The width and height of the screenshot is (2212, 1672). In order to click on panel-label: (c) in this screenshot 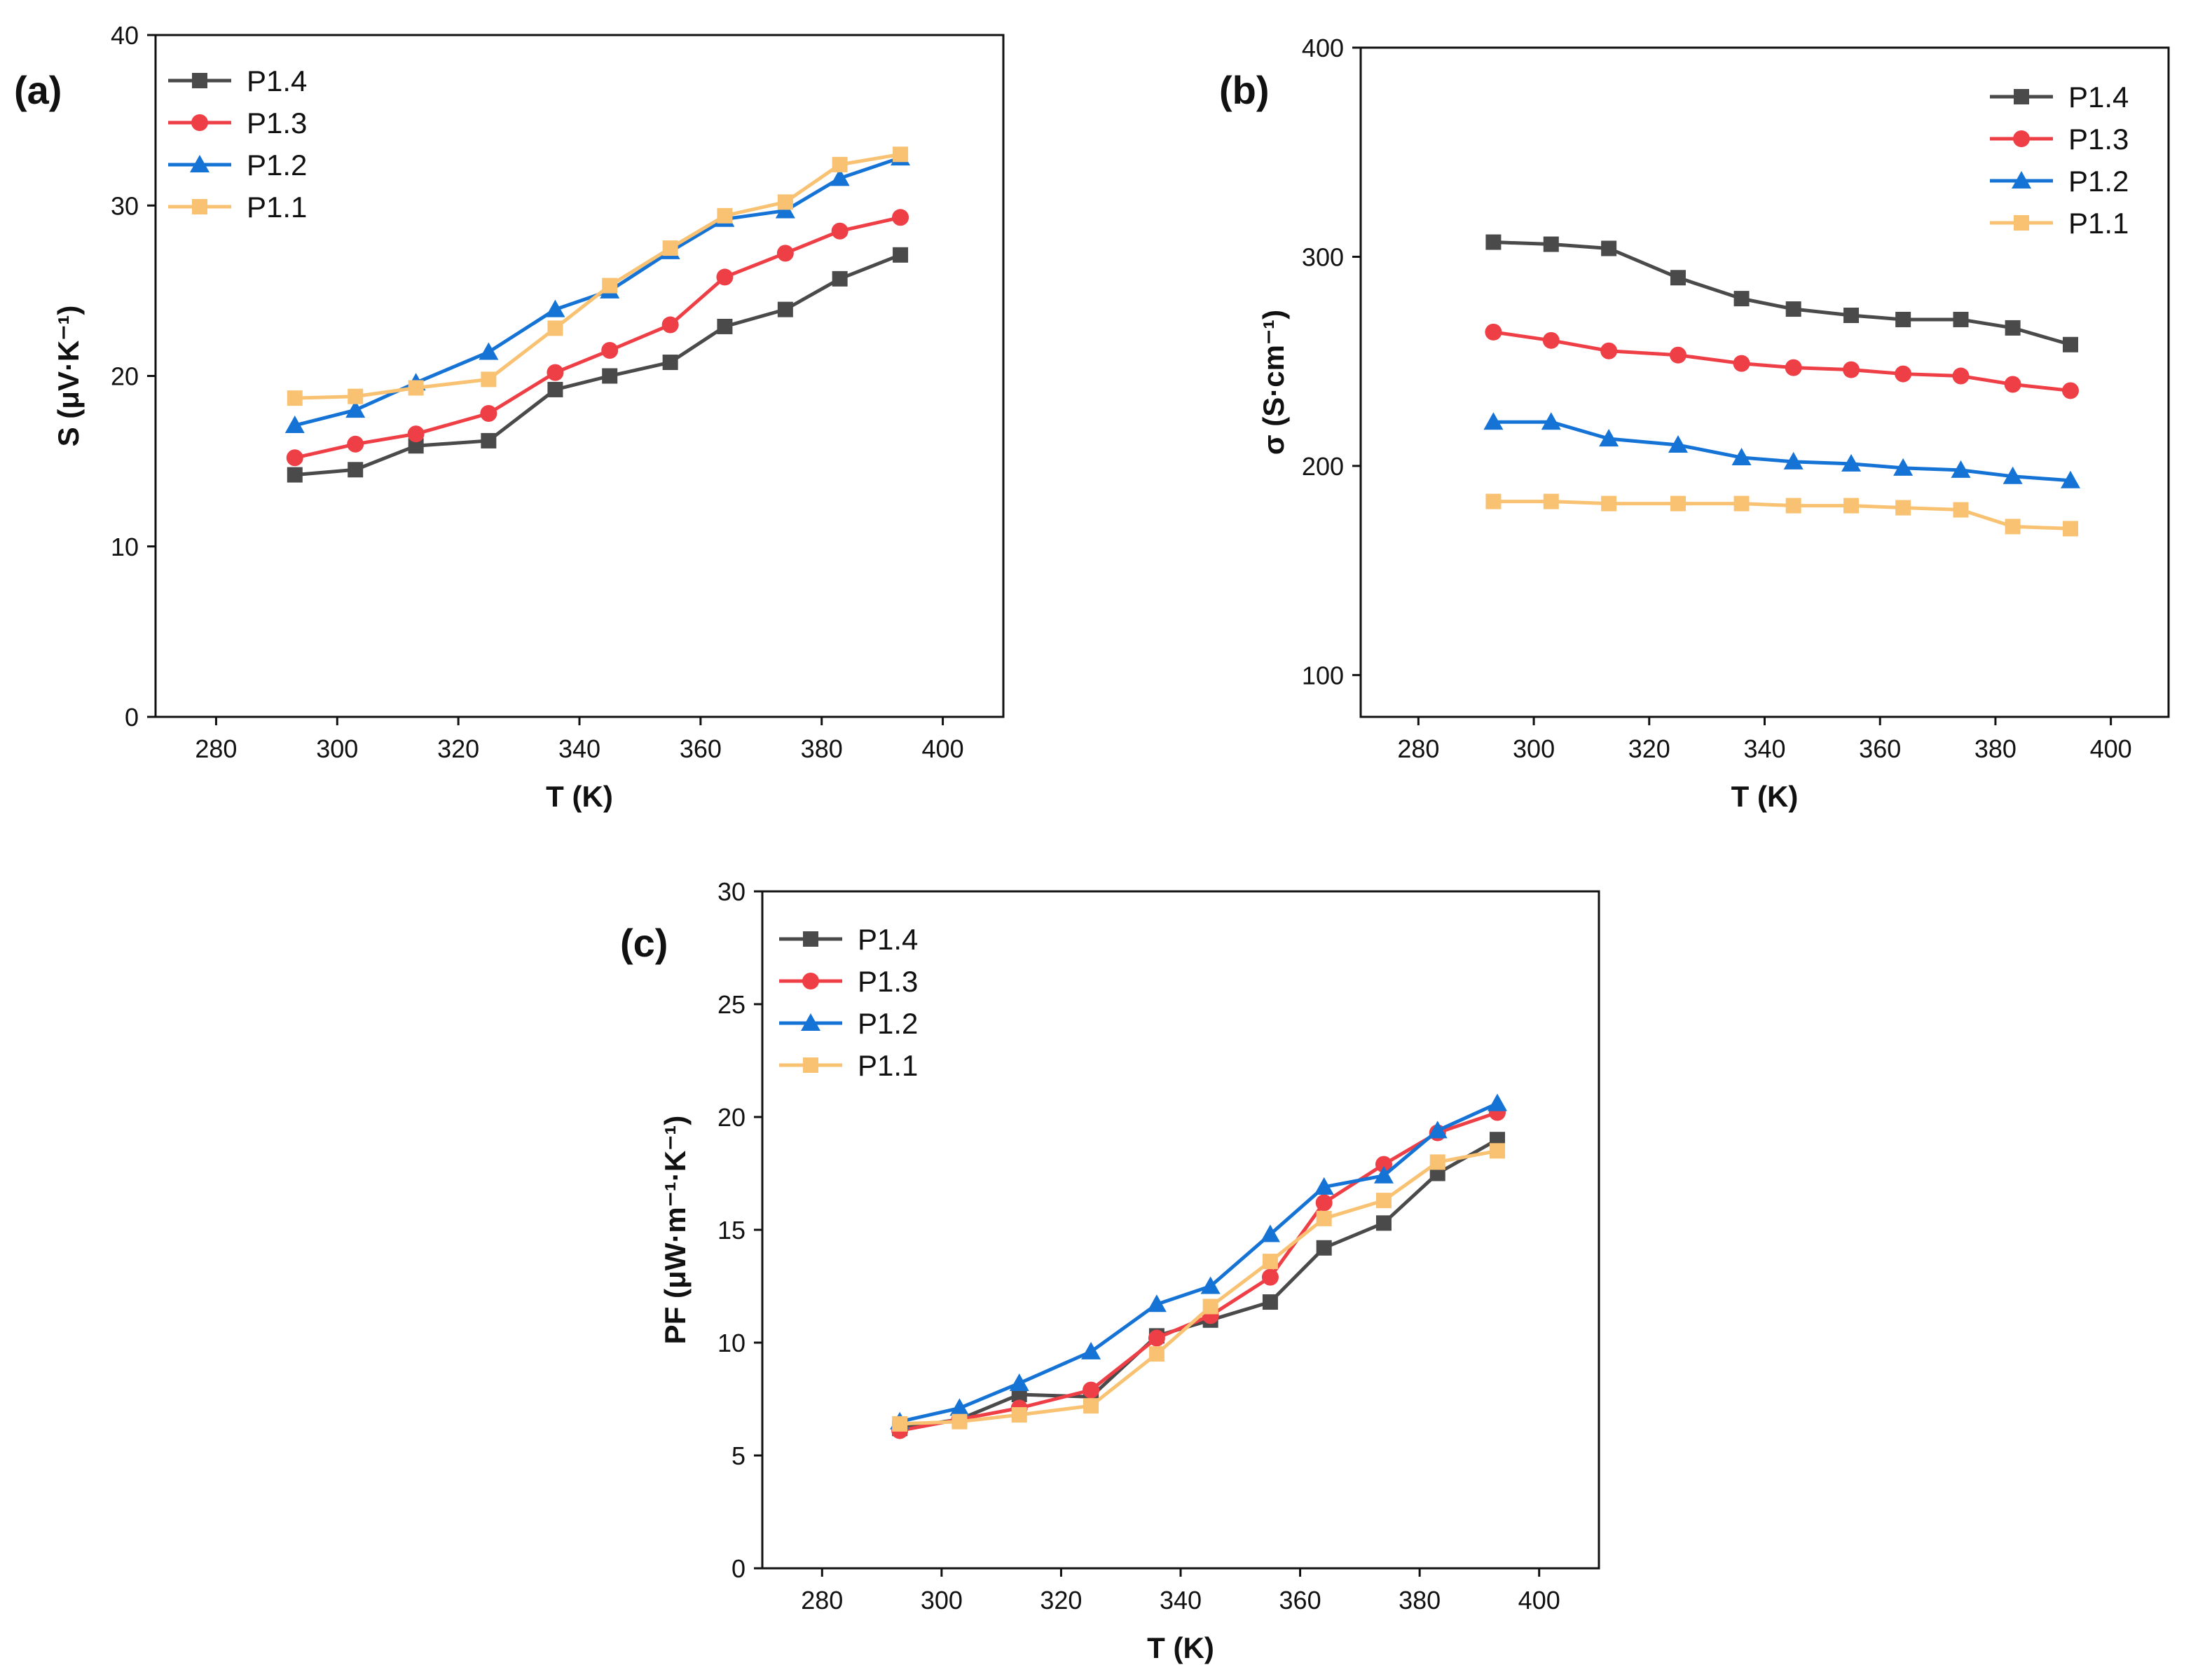, I will do `click(644, 943)`.